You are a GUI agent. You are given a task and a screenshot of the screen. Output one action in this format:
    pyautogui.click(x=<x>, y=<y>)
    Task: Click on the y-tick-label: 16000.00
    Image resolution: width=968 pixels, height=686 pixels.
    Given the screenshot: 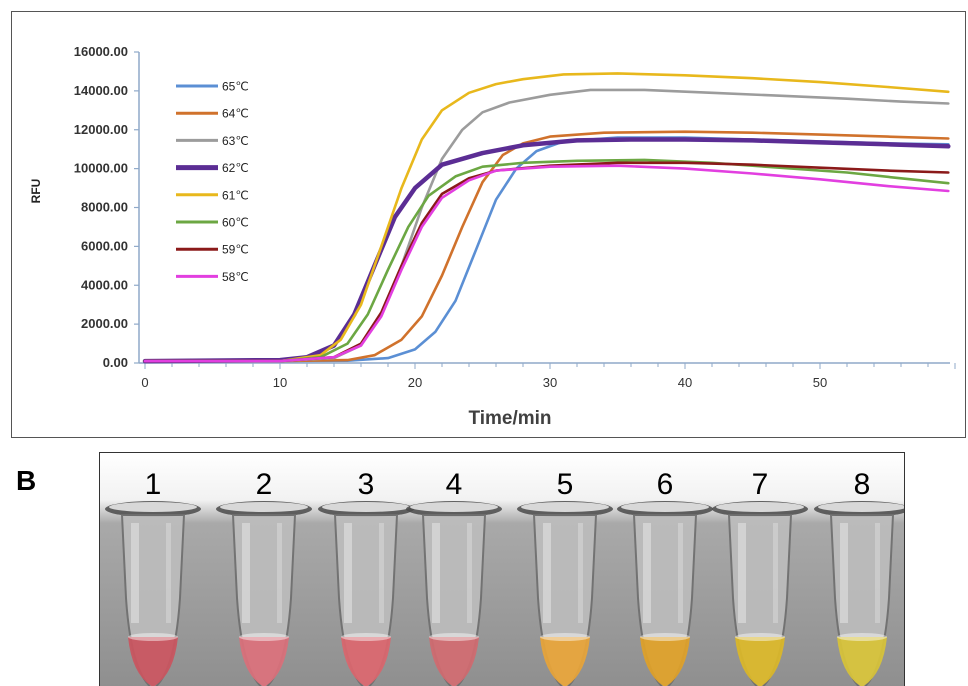 What is the action you would take?
    pyautogui.click(x=101, y=51)
    